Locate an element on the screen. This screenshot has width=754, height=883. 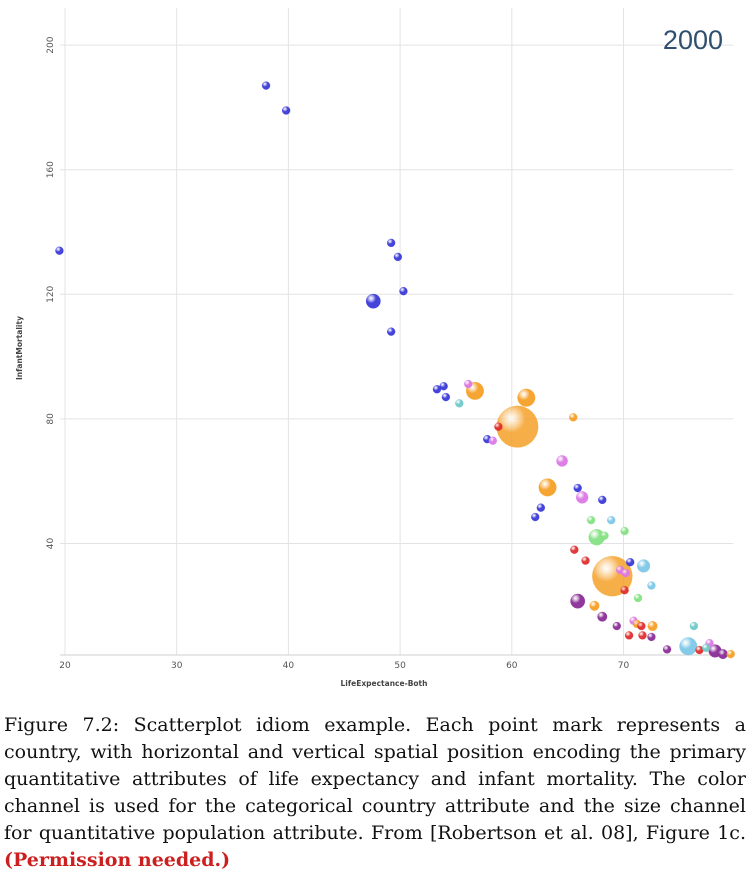
x-tick-label: 30 is located at coordinates (177, 666).